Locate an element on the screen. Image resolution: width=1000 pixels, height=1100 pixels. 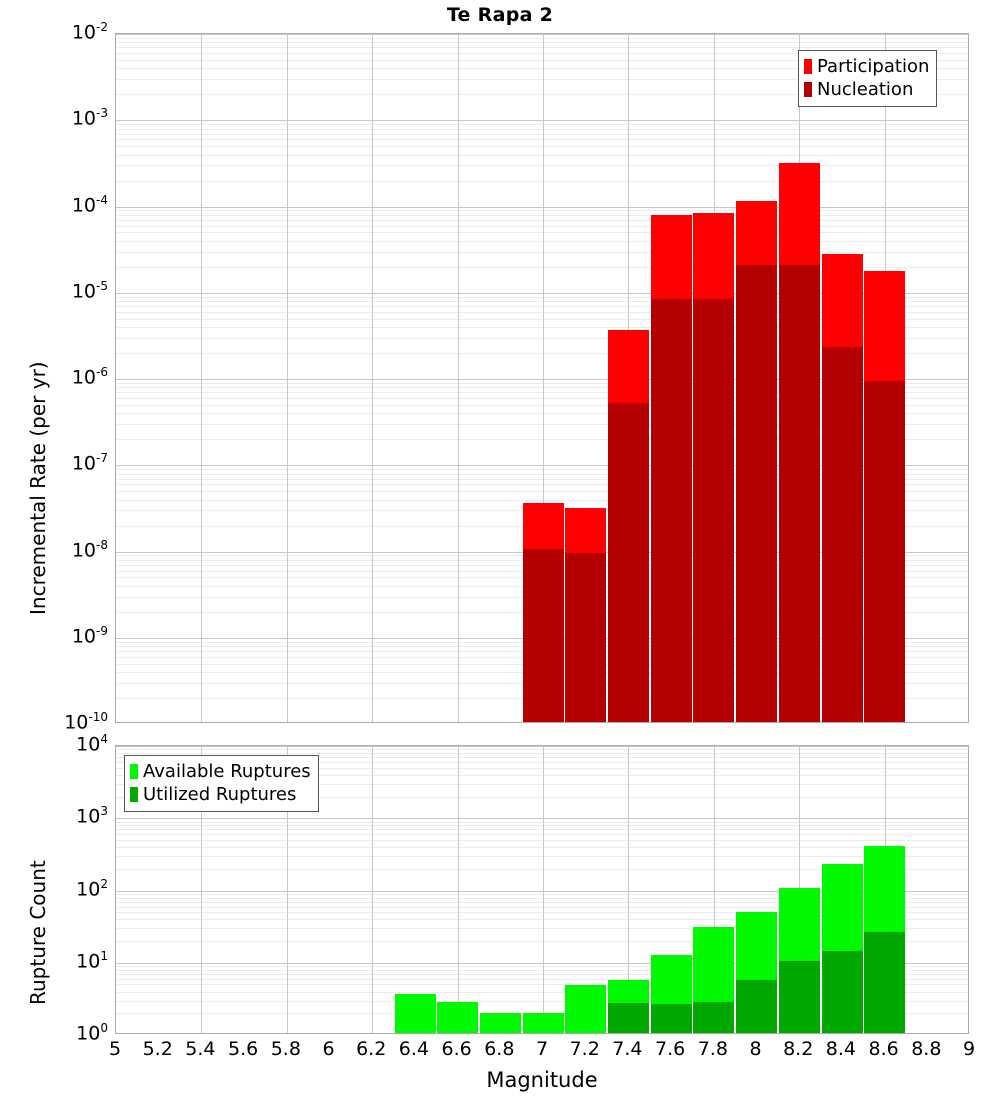
x-tick-label: 7.4 is located at coordinates (627, 1049).